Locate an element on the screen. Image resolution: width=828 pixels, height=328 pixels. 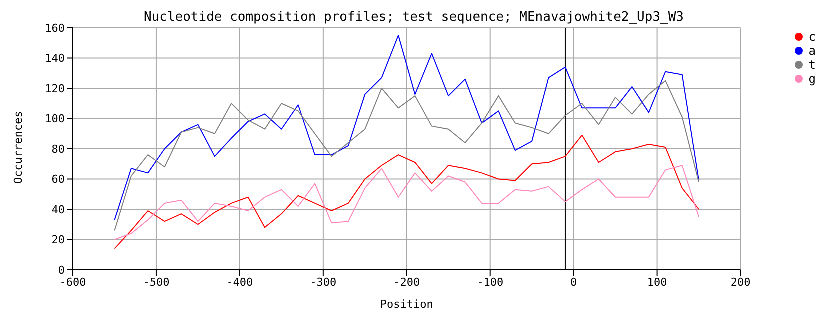
y-tick-label: 40 is located at coordinates (58, 209).